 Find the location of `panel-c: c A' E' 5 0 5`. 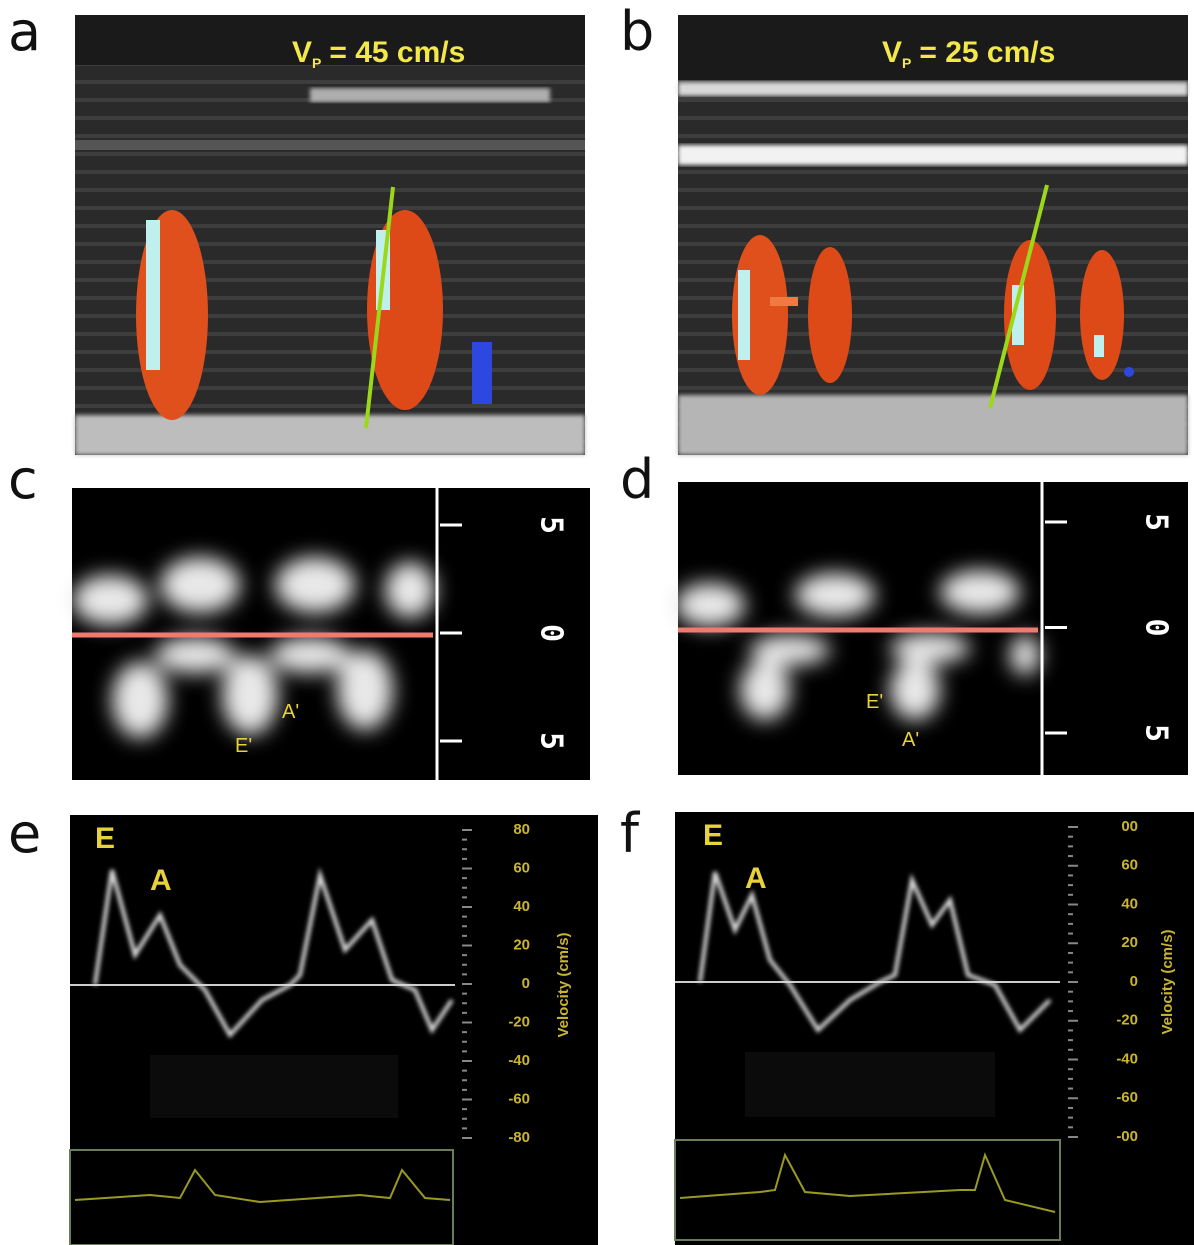

panel-c: c A' E' 5 0 5 is located at coordinates (299, 614).